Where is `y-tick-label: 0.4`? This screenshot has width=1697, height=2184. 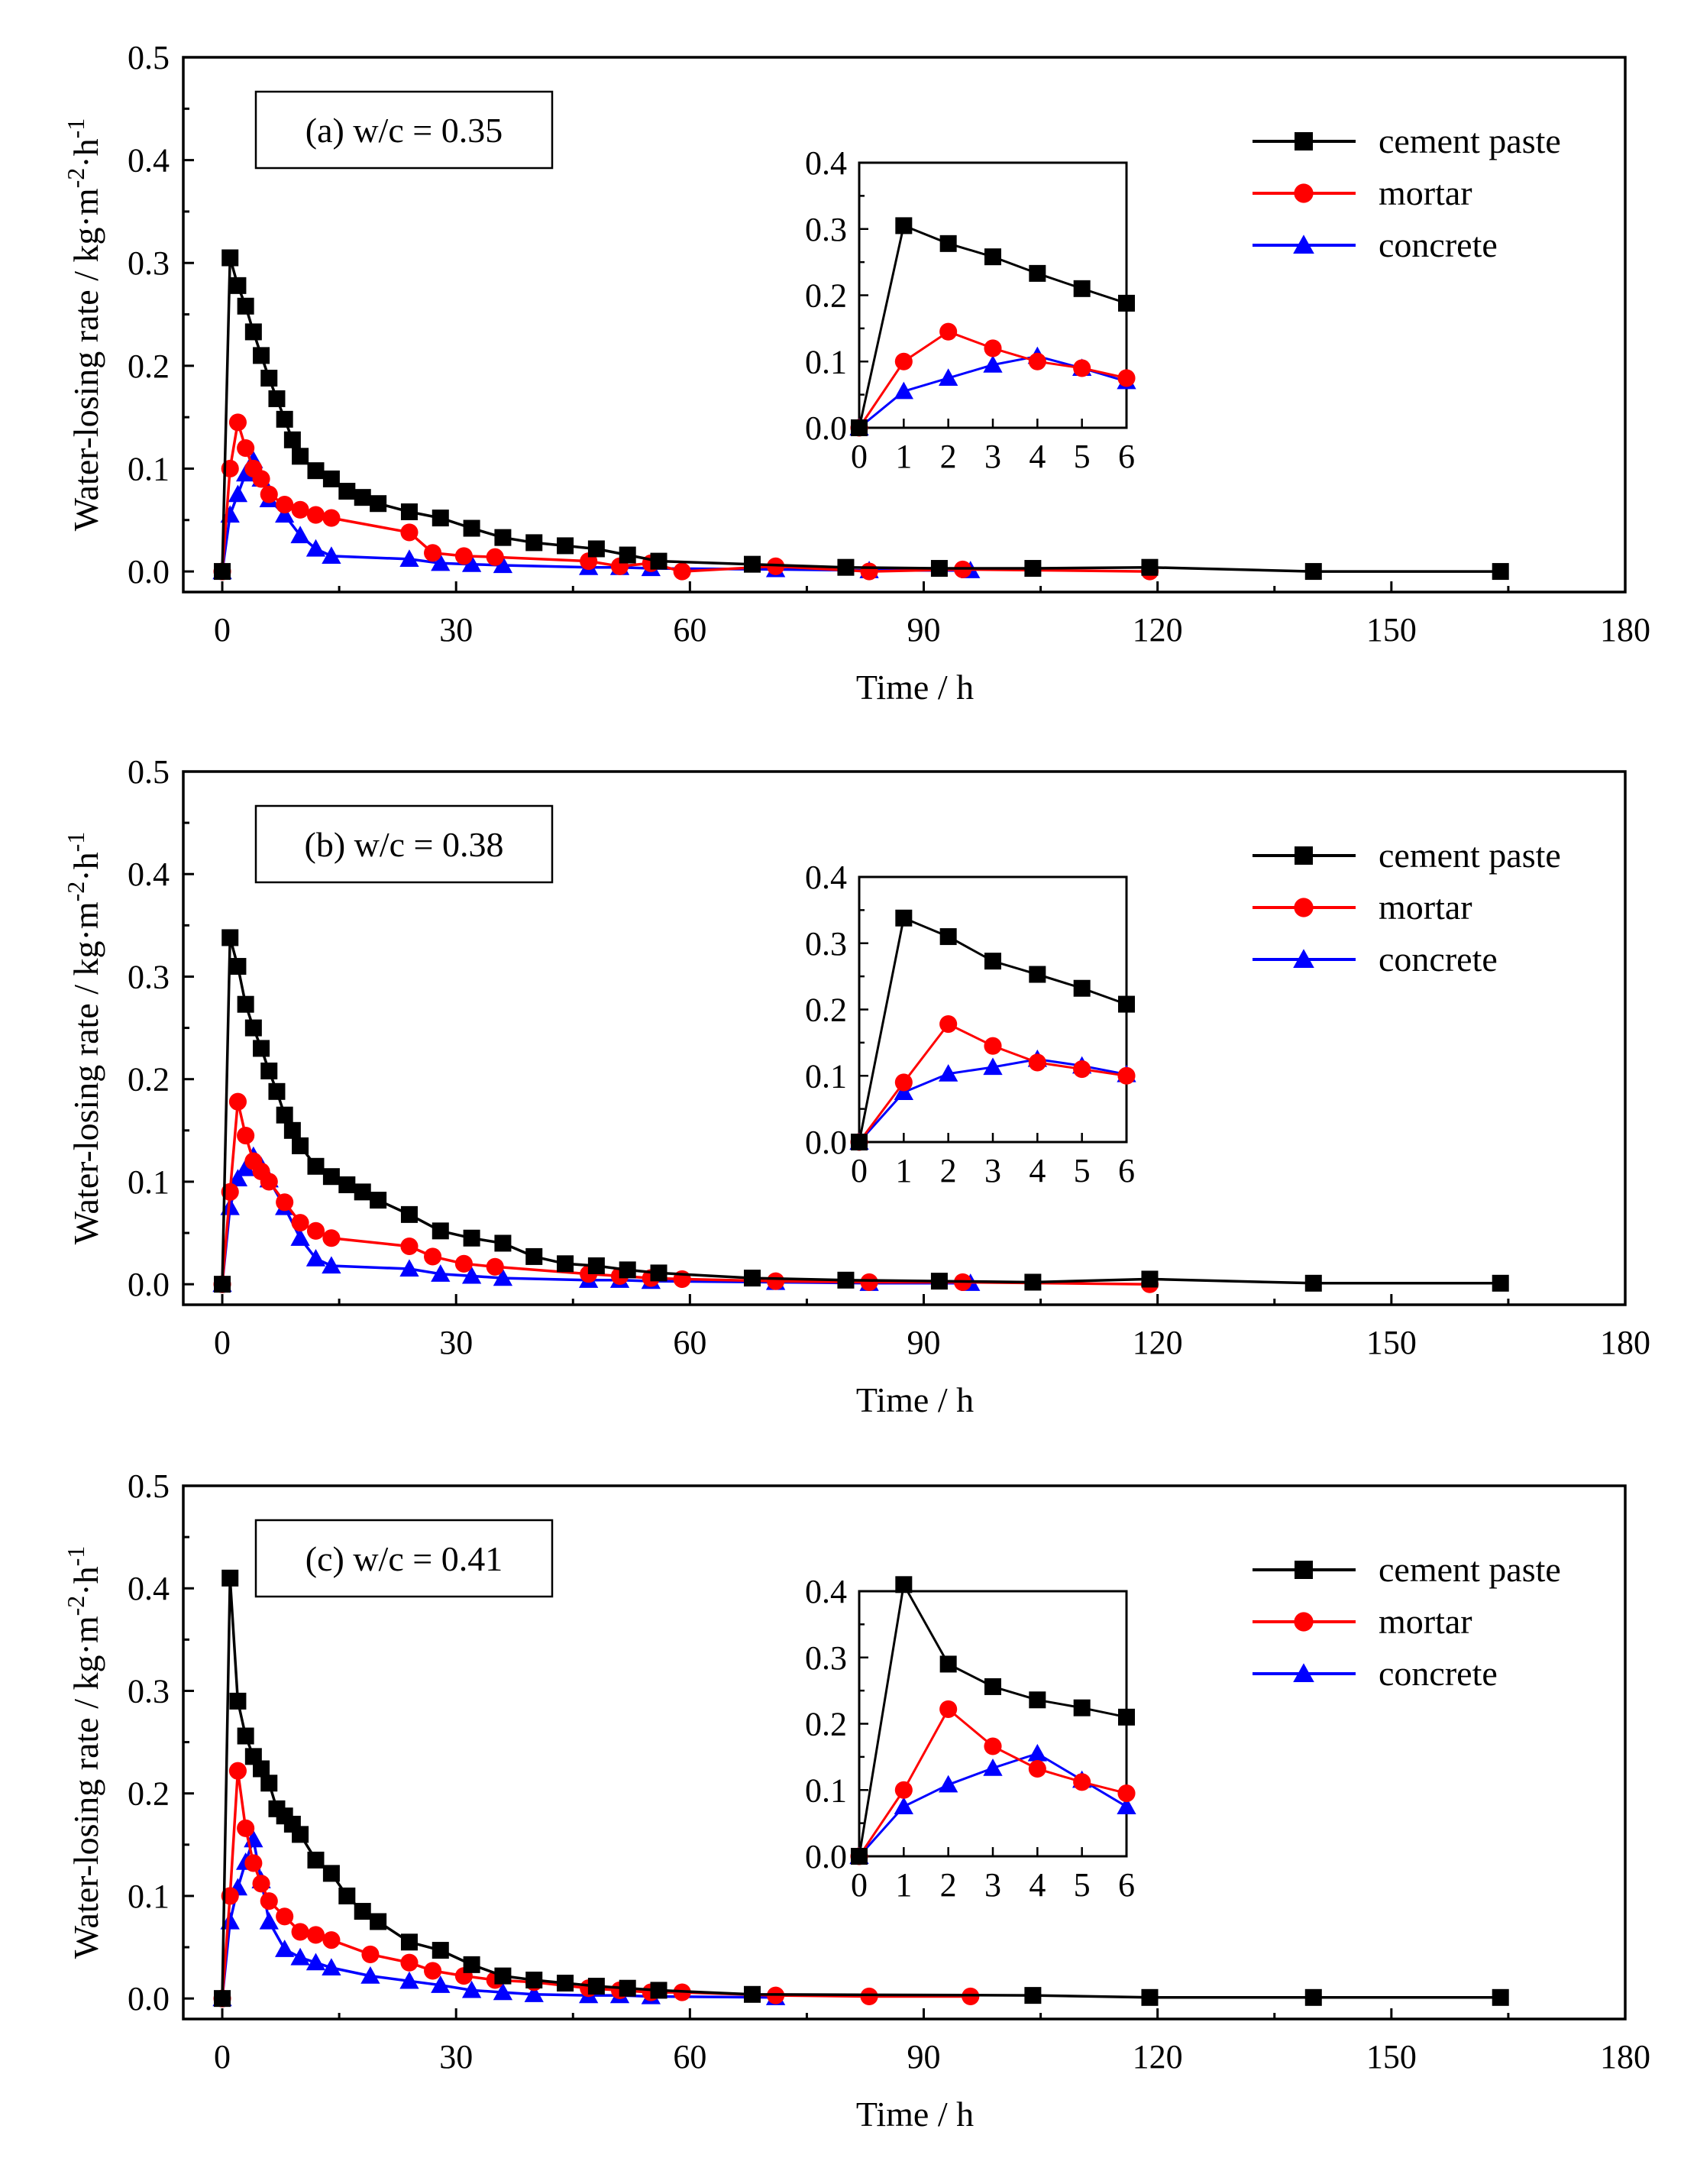
y-tick-label: 0.4 is located at coordinates (149, 161).